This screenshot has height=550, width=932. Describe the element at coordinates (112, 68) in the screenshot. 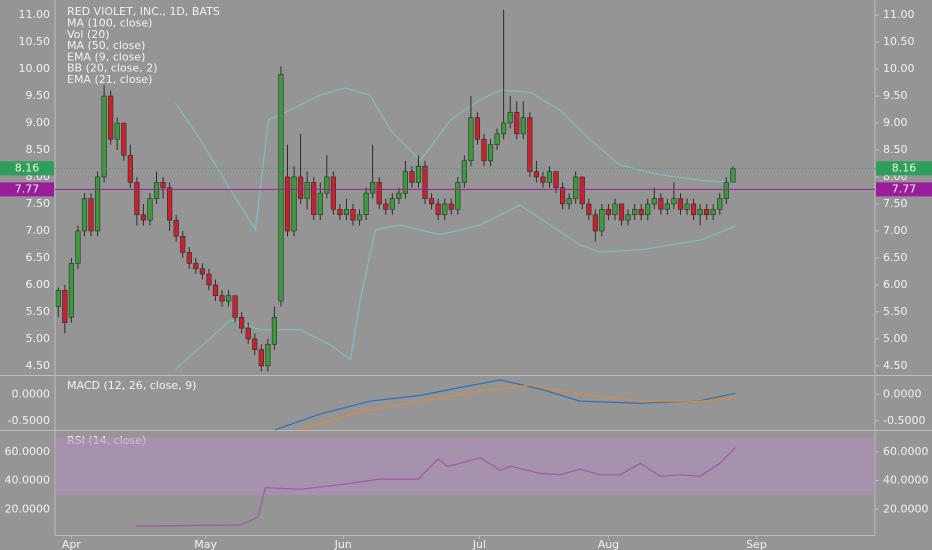

I see `indicator-label: BB (20, close, 2)` at that location.